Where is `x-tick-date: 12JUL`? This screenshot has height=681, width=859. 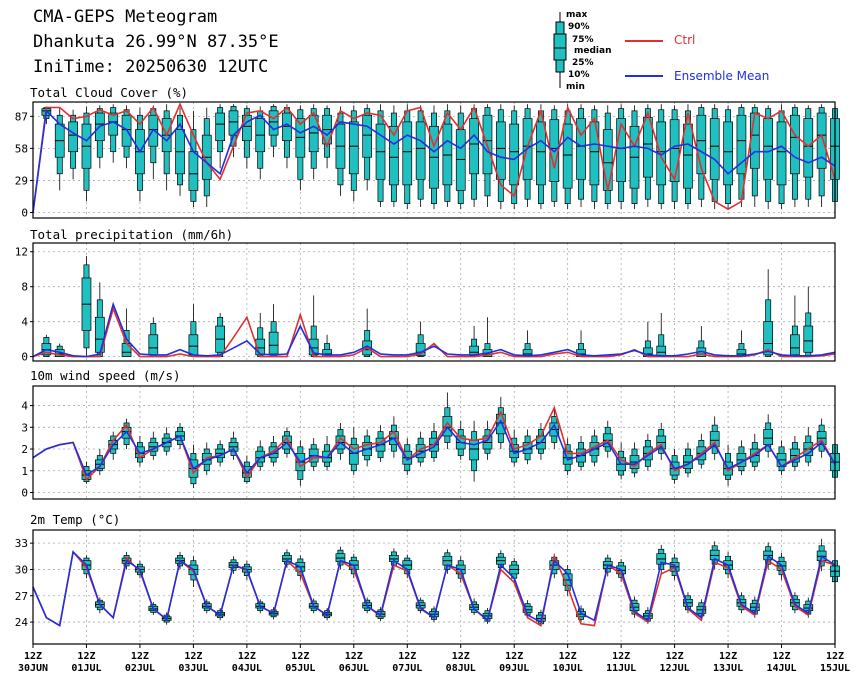
x-tick-date: 12JUL is located at coordinates (675, 668).